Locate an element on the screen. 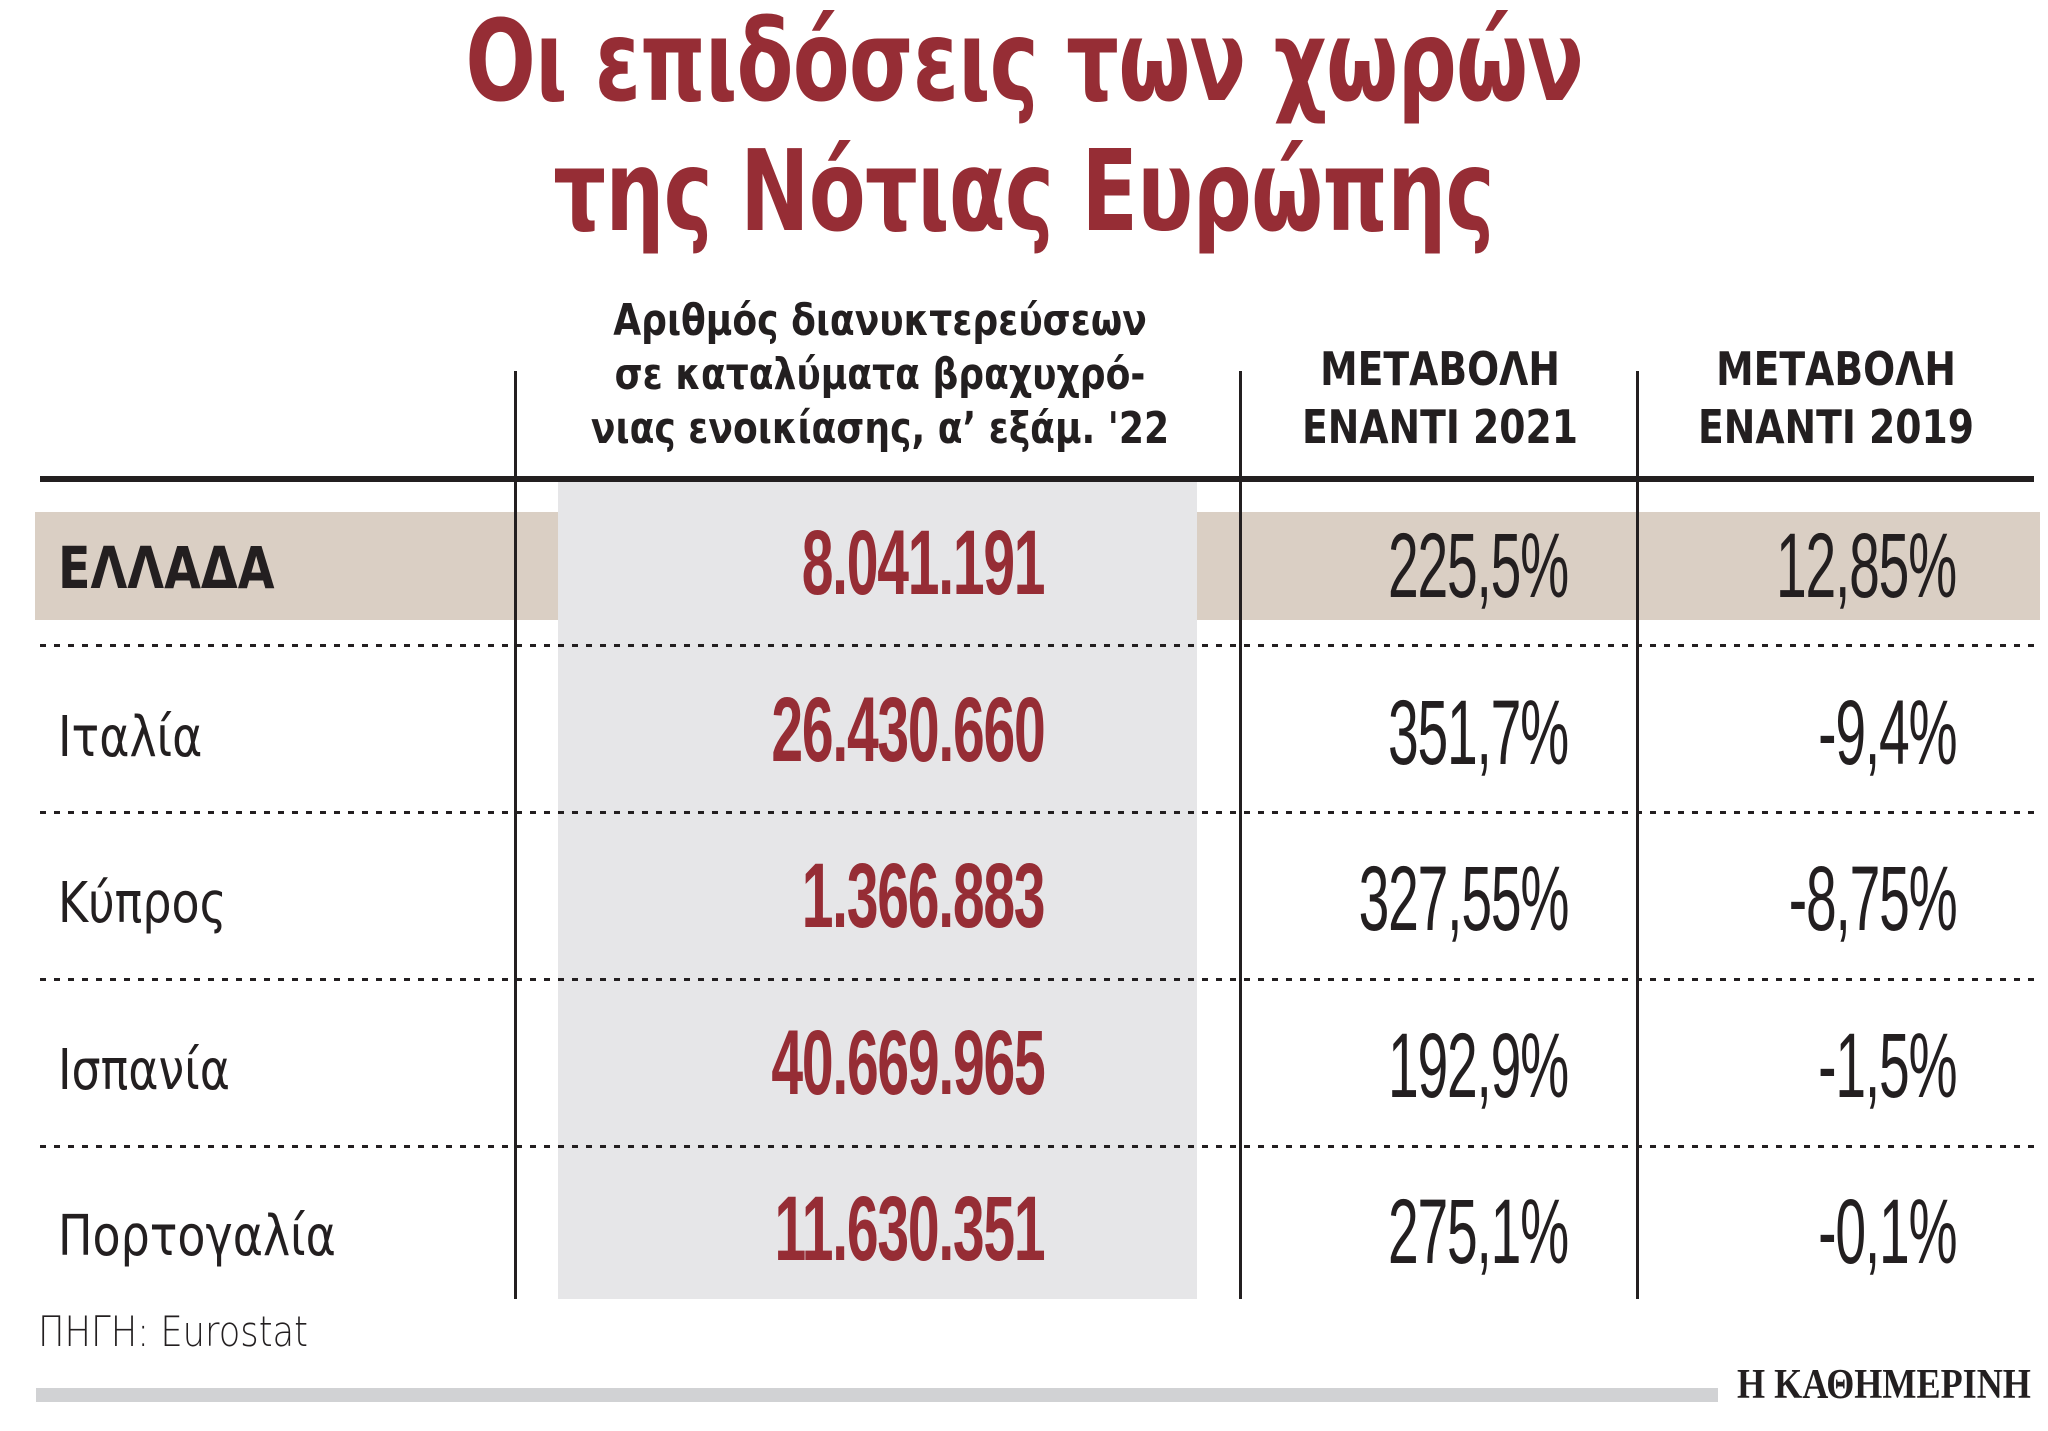 The image size is (2048, 1431). title-line-2: της Νότιας Ευρώπης is located at coordinates (1024, 192).